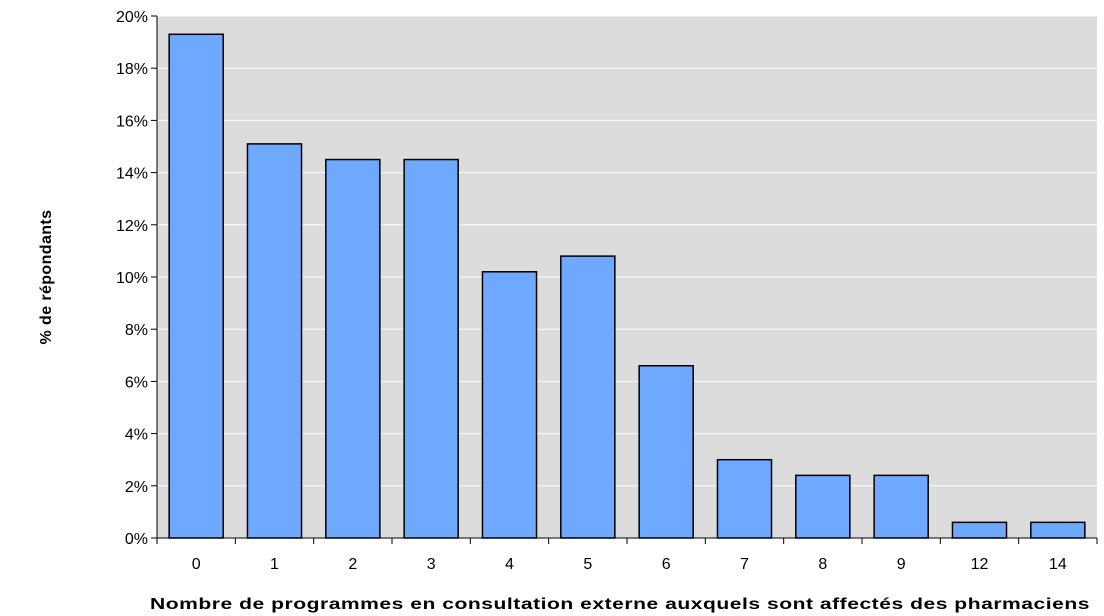 The height and width of the screenshot is (616, 1104). I want to click on y-tick-label: 2%, so click(136, 487).